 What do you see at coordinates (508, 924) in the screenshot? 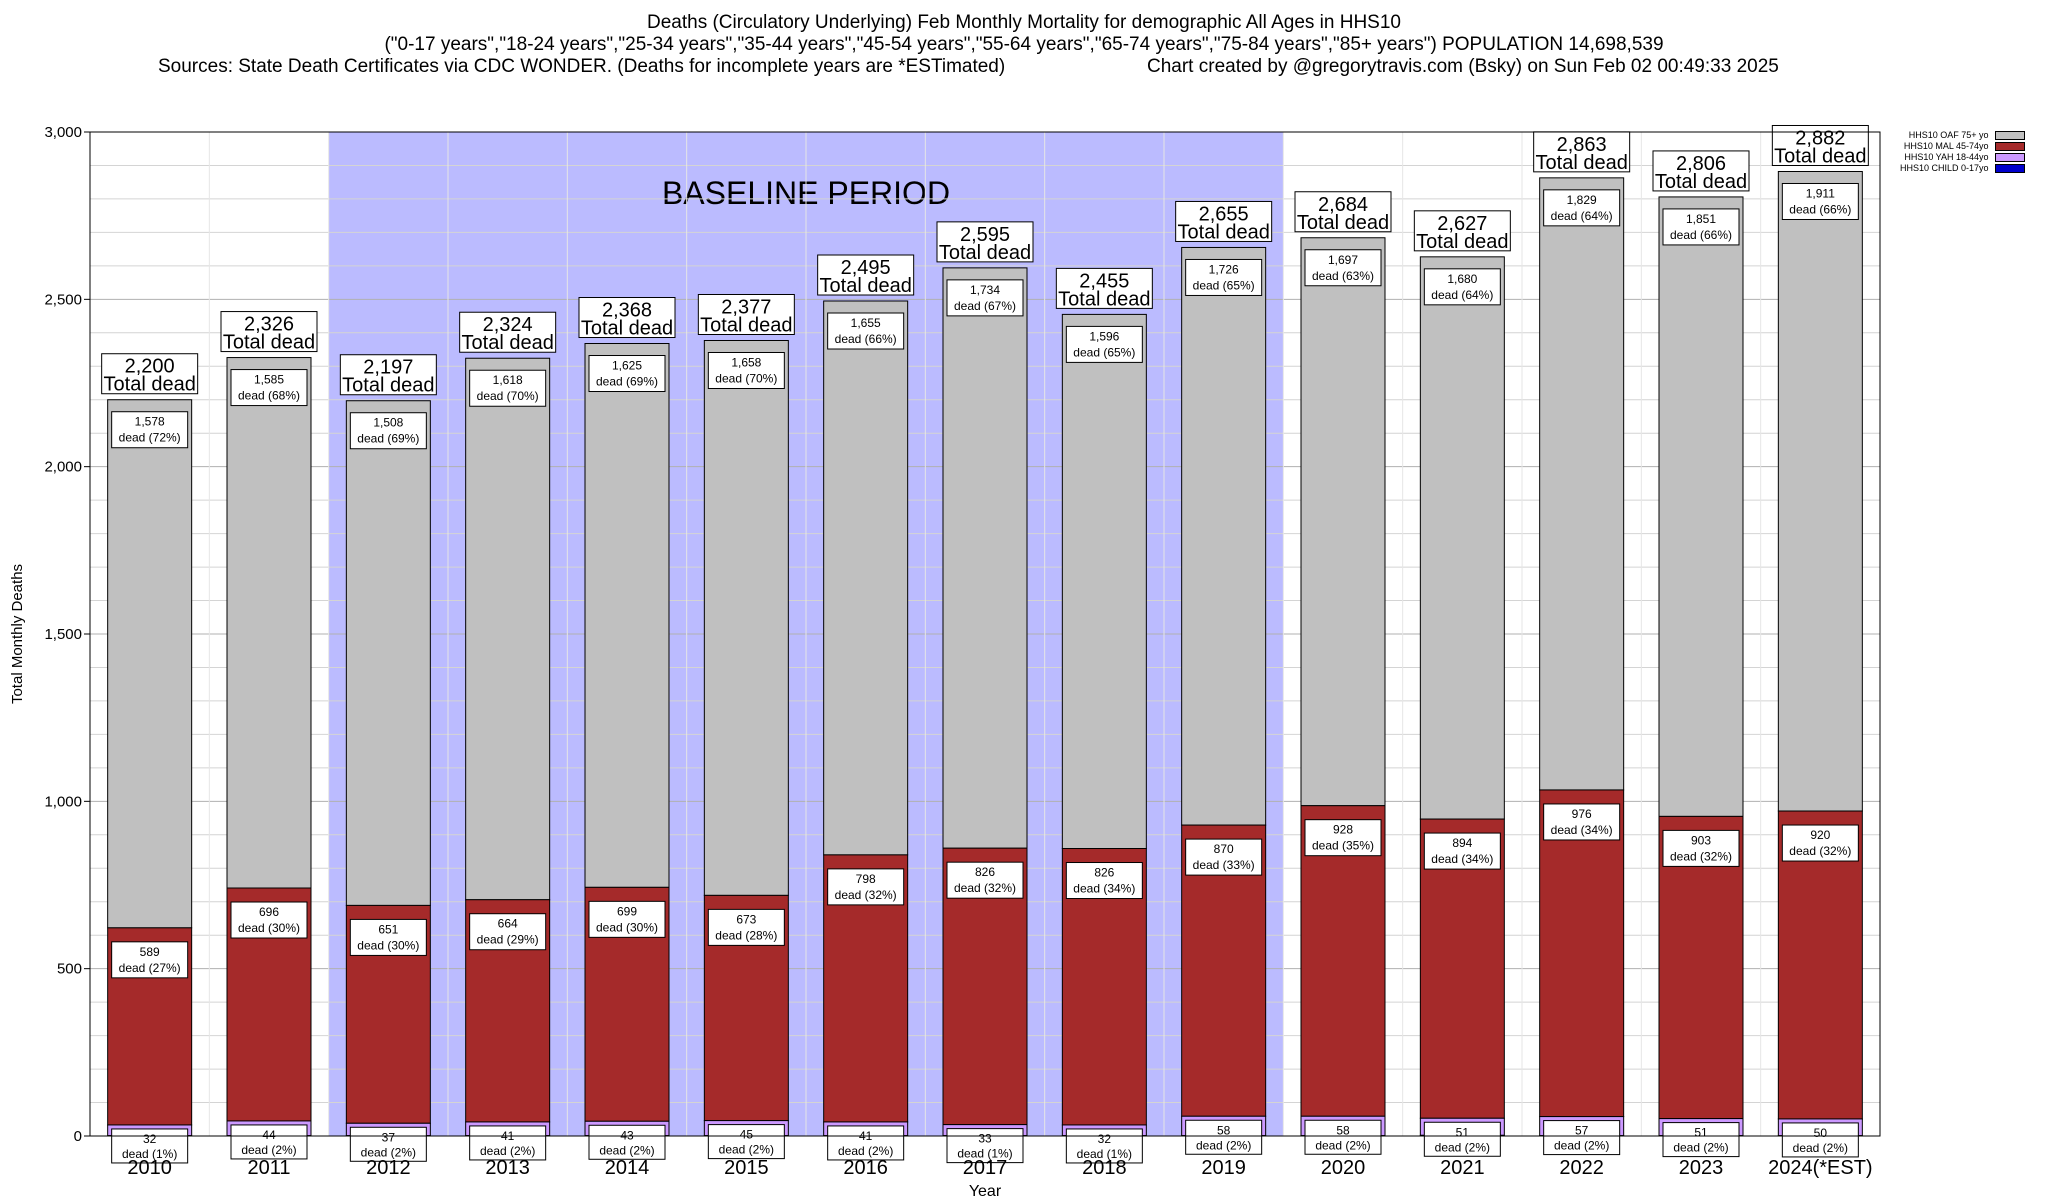
I see `mal-value-label: 664` at bounding box center [508, 924].